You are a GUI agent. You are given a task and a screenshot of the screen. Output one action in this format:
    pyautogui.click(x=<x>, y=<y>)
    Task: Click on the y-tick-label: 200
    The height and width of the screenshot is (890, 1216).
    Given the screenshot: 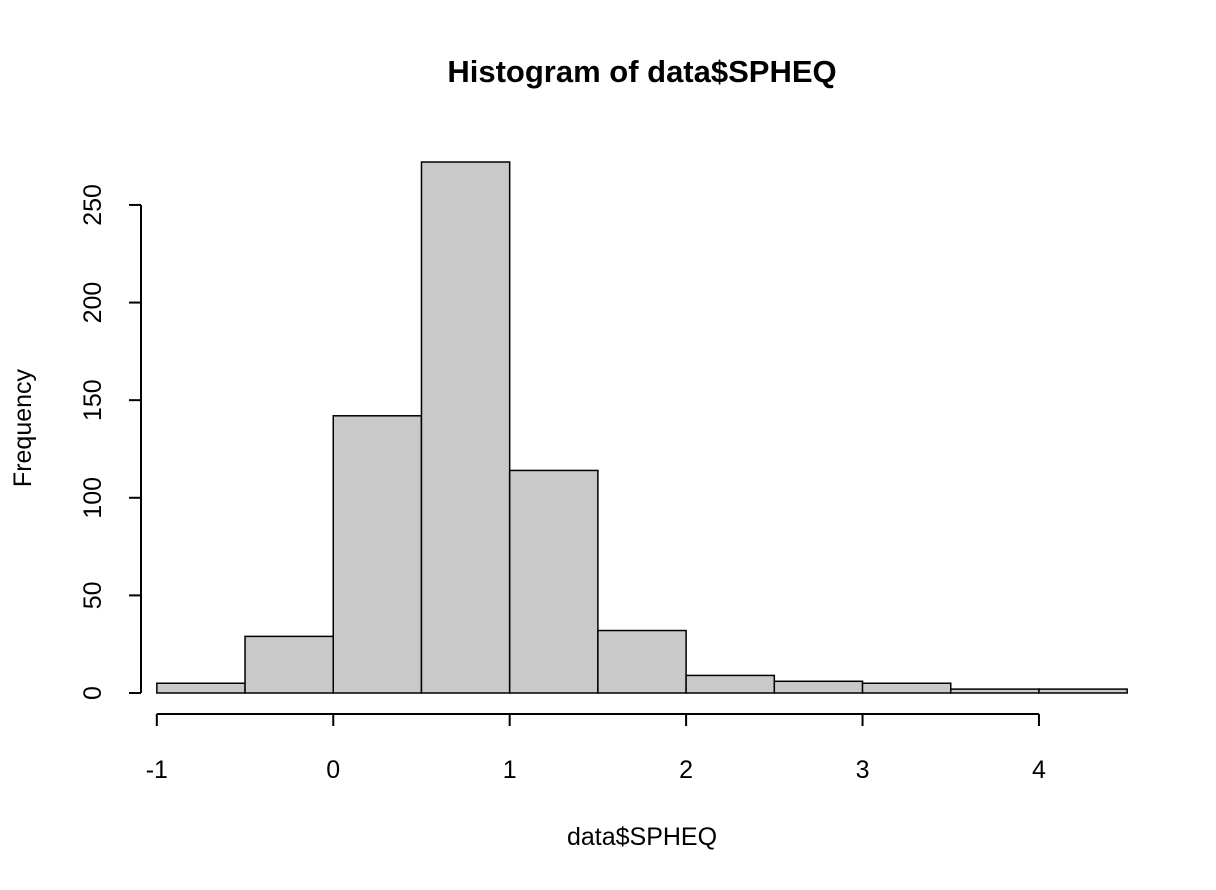 What is the action you would take?
    pyautogui.click(x=93, y=303)
    